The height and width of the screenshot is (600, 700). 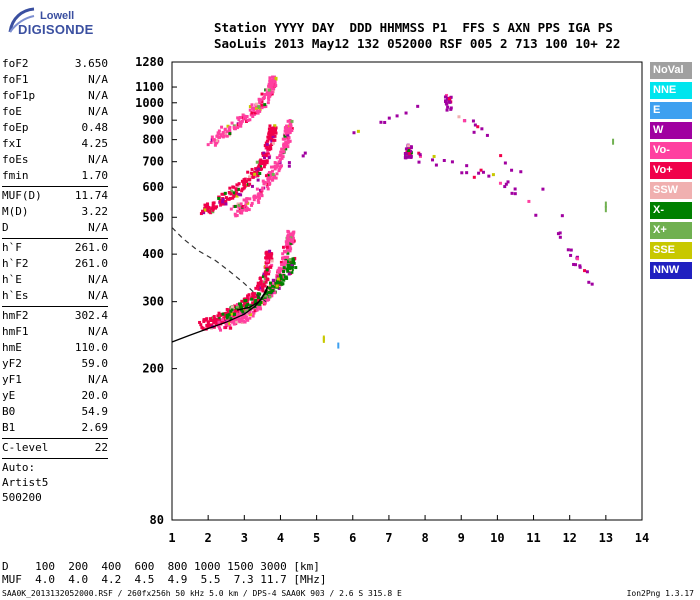 I want to click on legend-item-nnw: NNW, so click(x=671, y=270).